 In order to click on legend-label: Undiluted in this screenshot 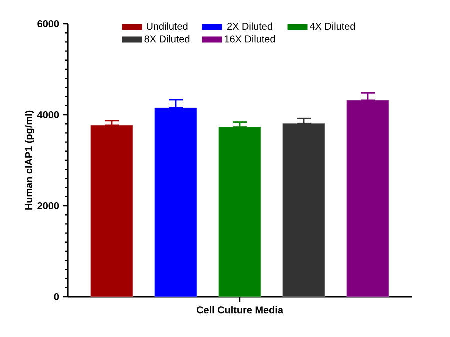, I will do `click(167, 26)`.